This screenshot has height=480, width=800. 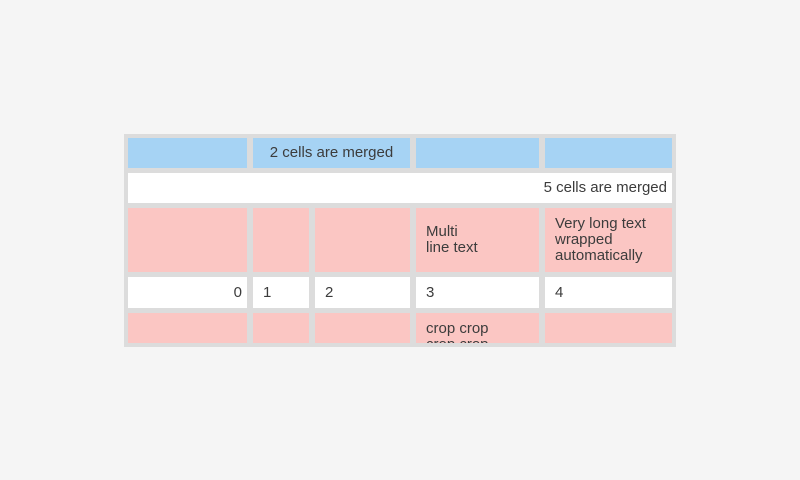 I want to click on table-cell-r2-c3-multiline: Multi line text, so click(x=477, y=240).